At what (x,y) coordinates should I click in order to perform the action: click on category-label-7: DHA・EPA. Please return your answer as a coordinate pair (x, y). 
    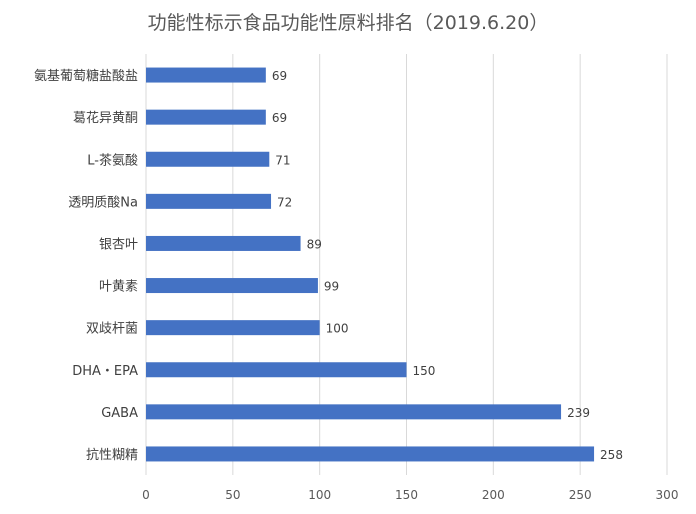
    Looking at the image, I should click on (105, 371).